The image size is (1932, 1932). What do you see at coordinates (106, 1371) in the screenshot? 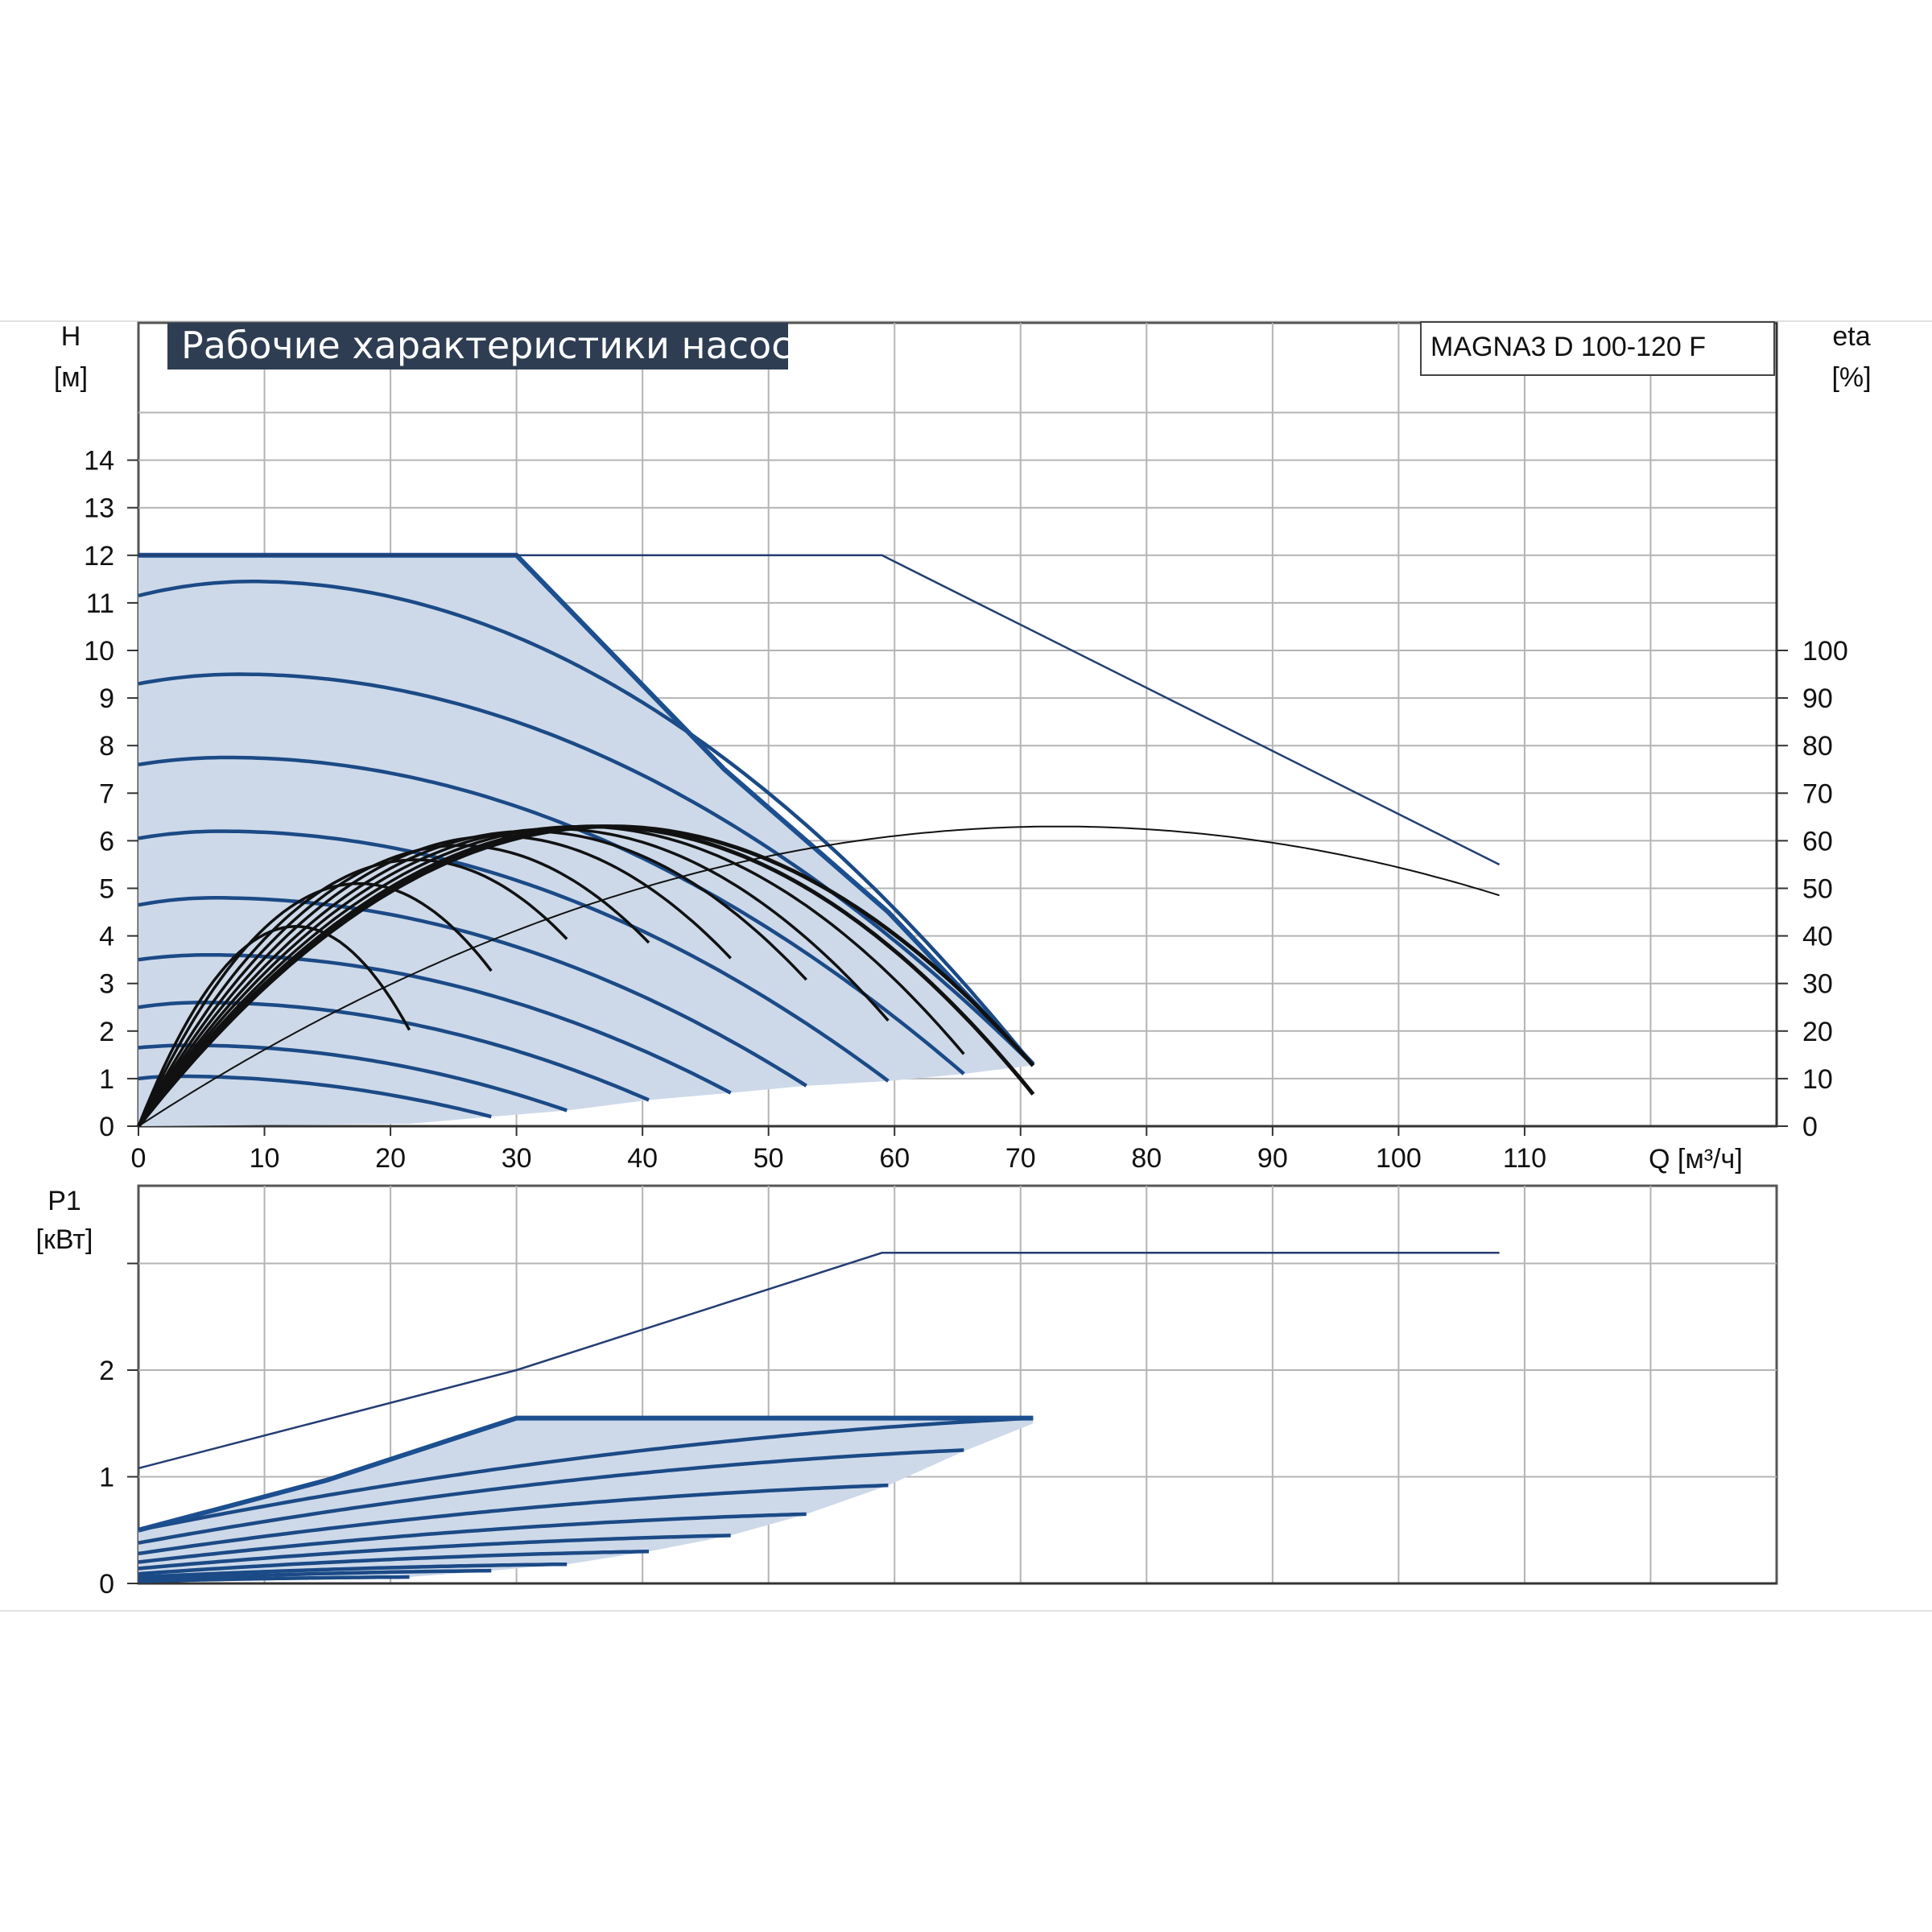
I see `power-tick-label: 2` at bounding box center [106, 1371].